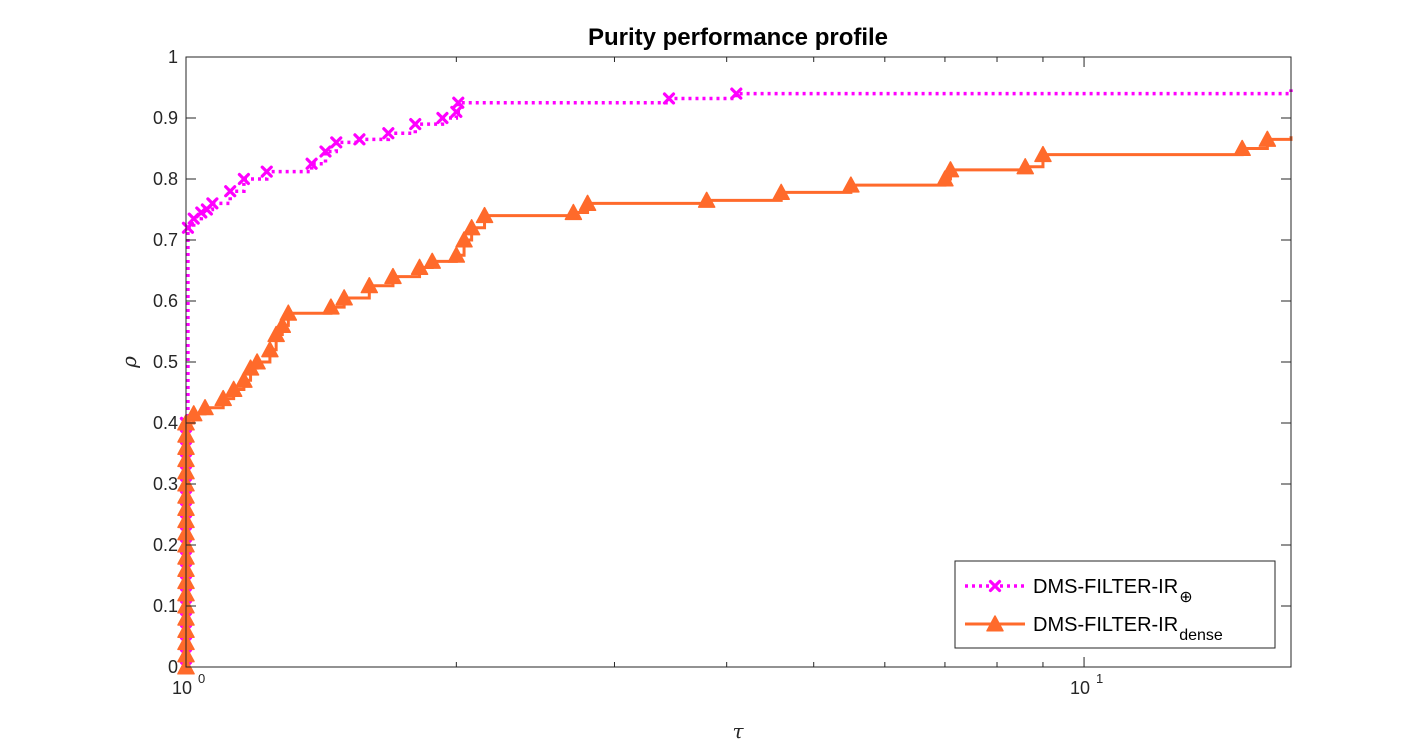  What do you see at coordinates (165, 118) in the screenshot?
I see `y-tick-label: 0.9` at bounding box center [165, 118].